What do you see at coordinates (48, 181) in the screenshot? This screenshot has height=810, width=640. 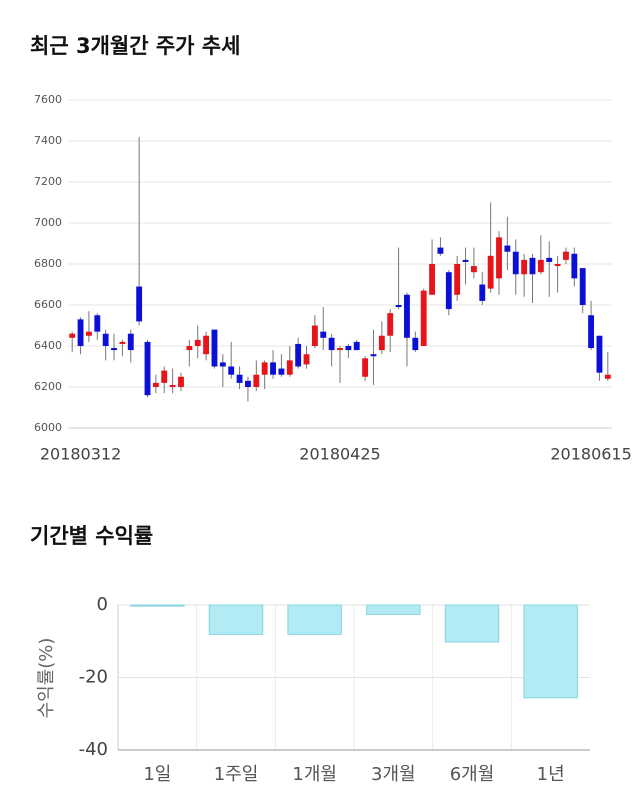 I see `y-tick-label: 7200` at bounding box center [48, 181].